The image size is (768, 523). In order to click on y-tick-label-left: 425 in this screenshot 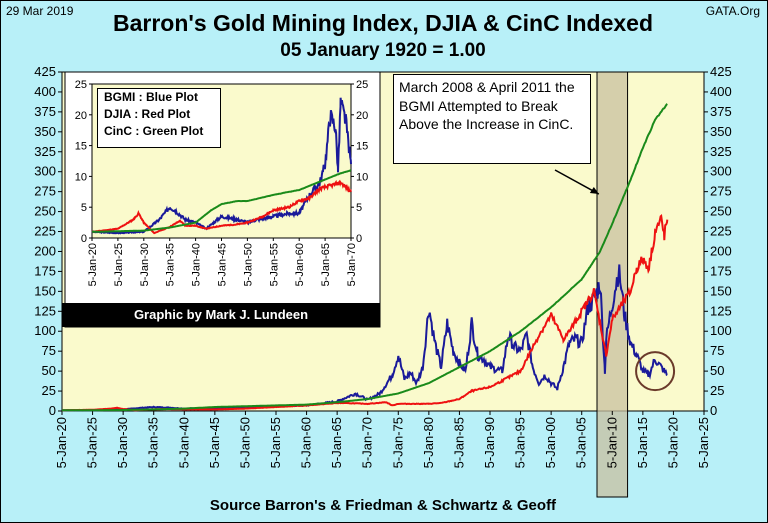, I will do `click(45, 71)`.